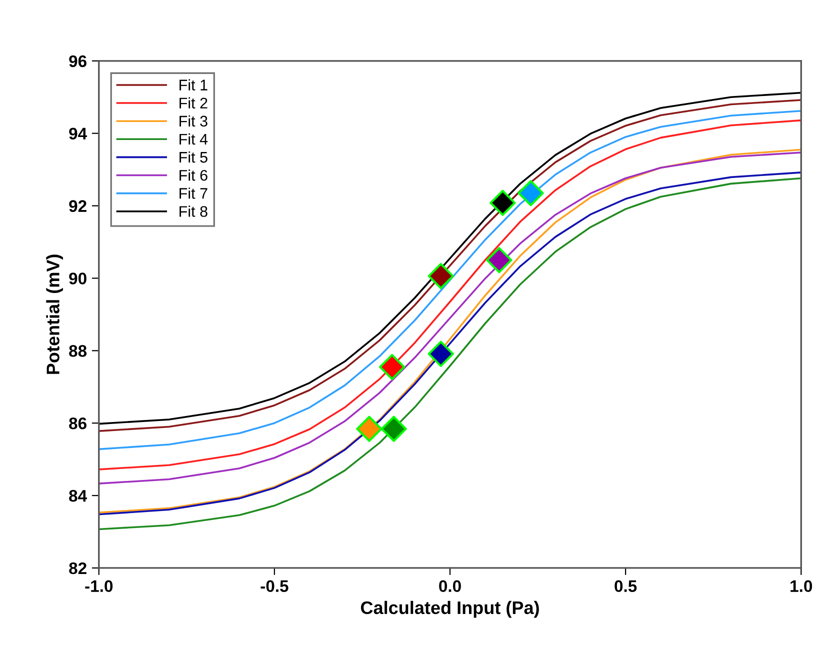 This screenshot has height=648, width=838. I want to click on y-tick-label: 88, so click(78, 351).